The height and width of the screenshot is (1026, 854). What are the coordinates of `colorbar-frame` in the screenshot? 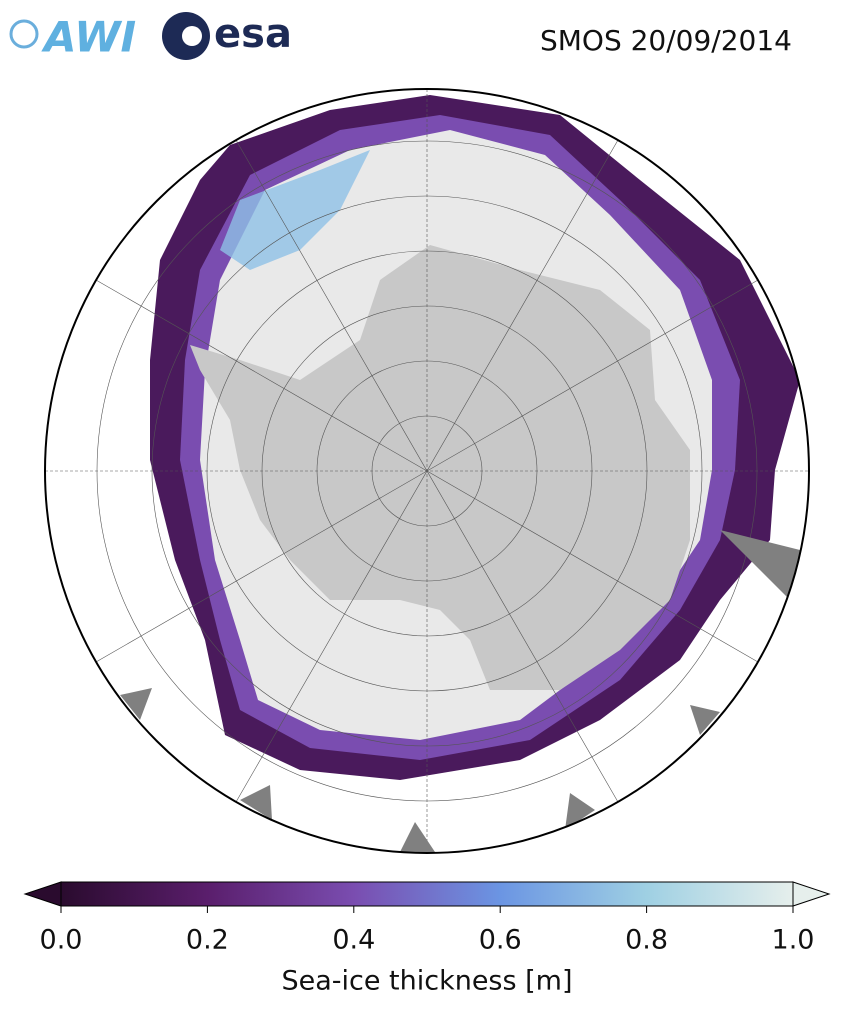 It's located at (427, 894).